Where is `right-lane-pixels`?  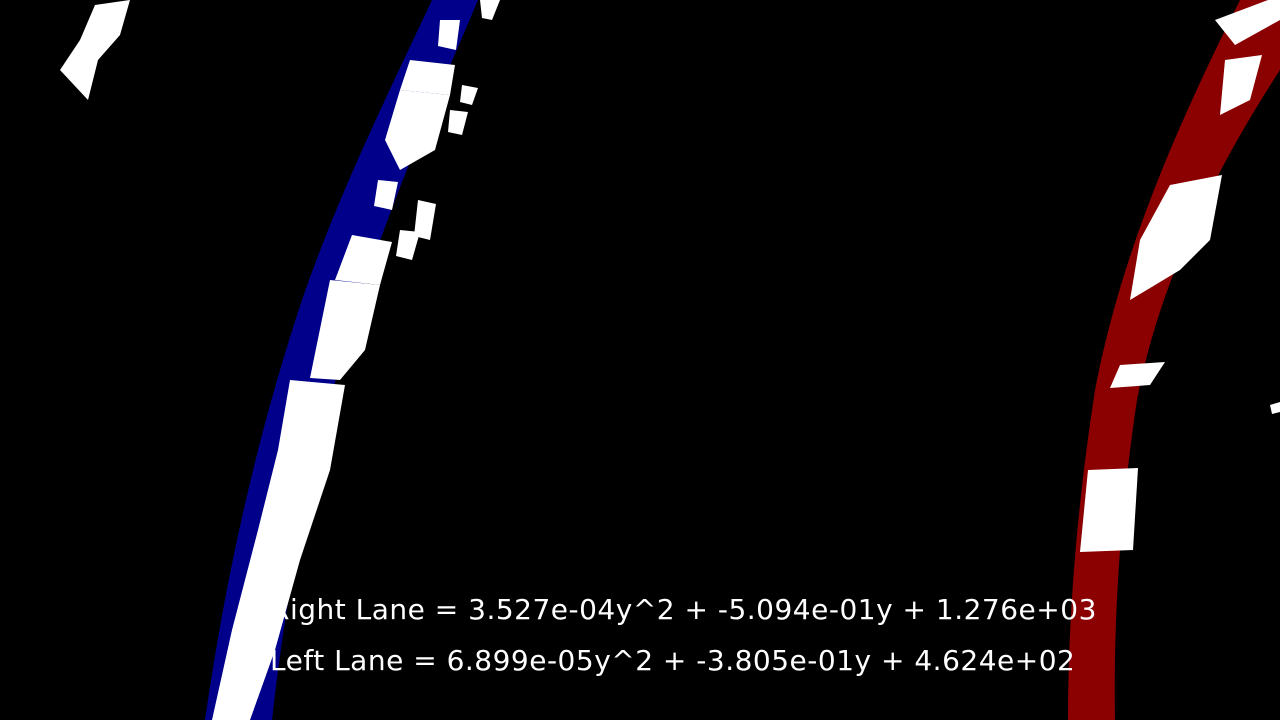 right-lane-pixels is located at coordinates (1180, 276).